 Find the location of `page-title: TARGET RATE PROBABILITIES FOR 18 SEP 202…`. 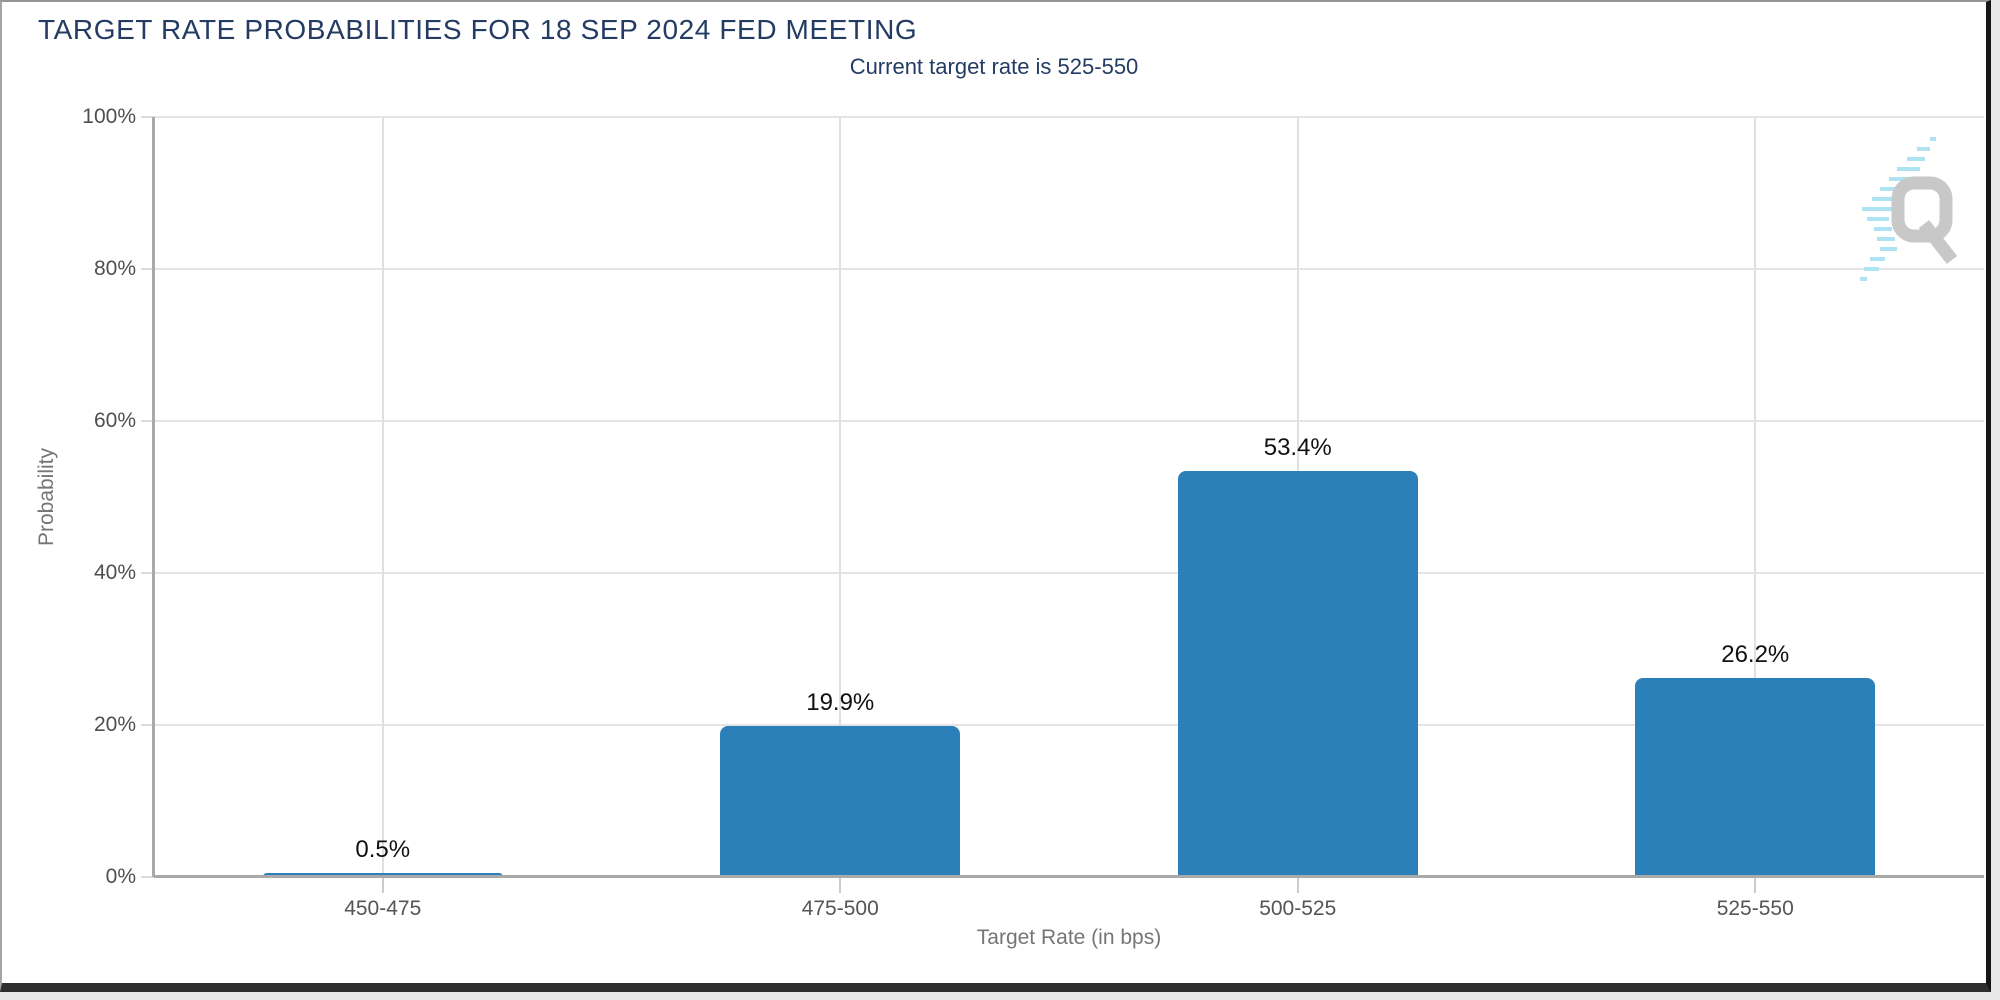

page-title: TARGET RATE PROBABILITIES FOR 18 SEP 202… is located at coordinates (478, 29).